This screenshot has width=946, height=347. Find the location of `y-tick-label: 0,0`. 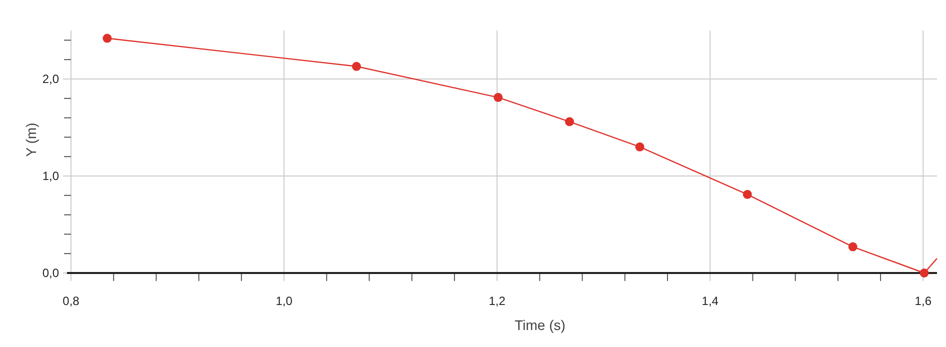

y-tick-label: 0,0 is located at coordinates (51, 273).